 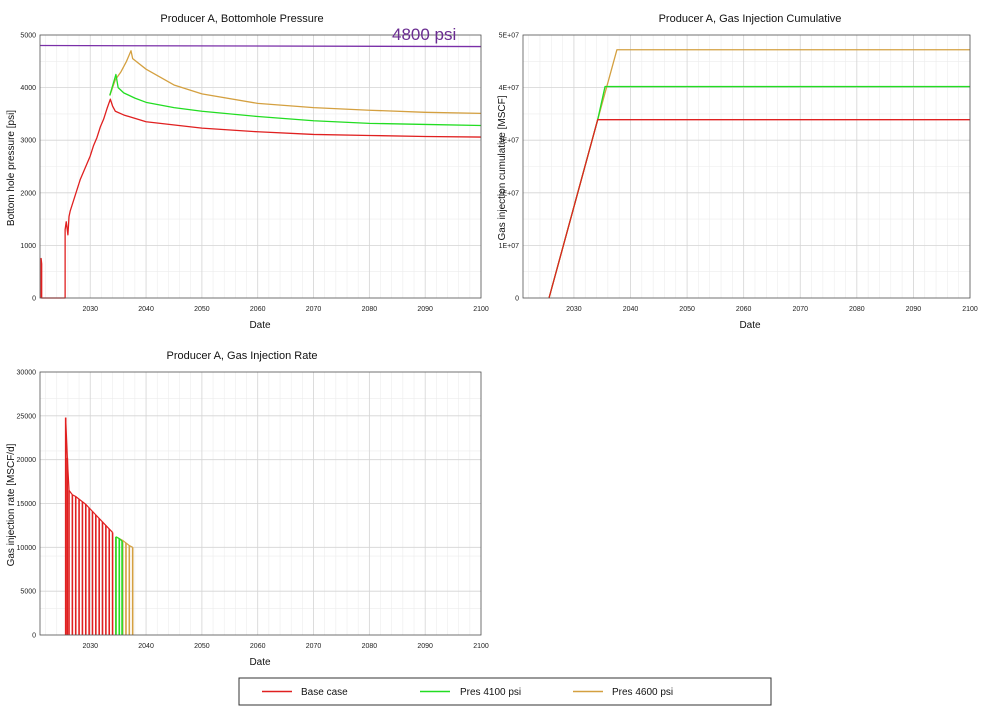 I want to click on bhp-line-4800-psi, so click(x=260, y=46).